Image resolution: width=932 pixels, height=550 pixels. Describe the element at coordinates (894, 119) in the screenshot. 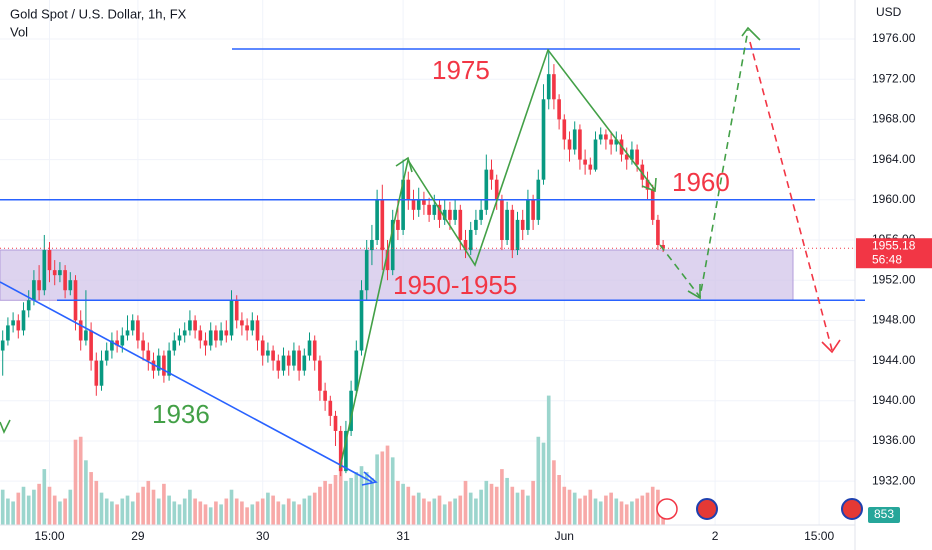

I see `y-tick-label: 1968.00` at that location.